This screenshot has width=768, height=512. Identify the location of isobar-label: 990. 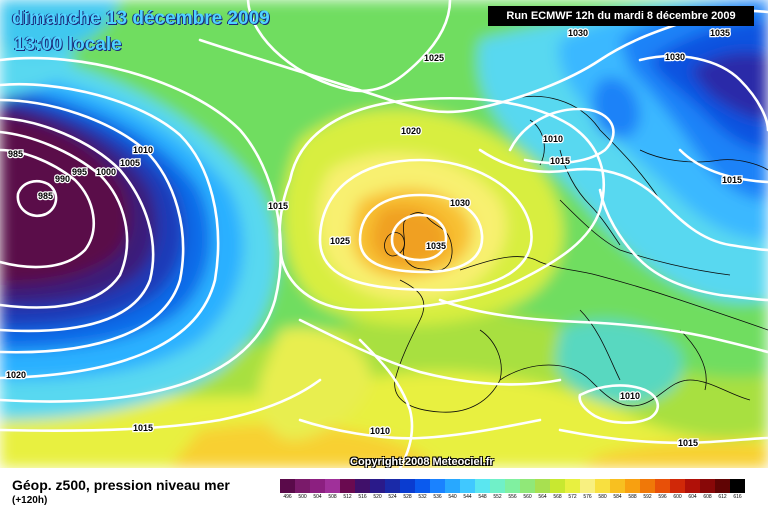
(62, 179).